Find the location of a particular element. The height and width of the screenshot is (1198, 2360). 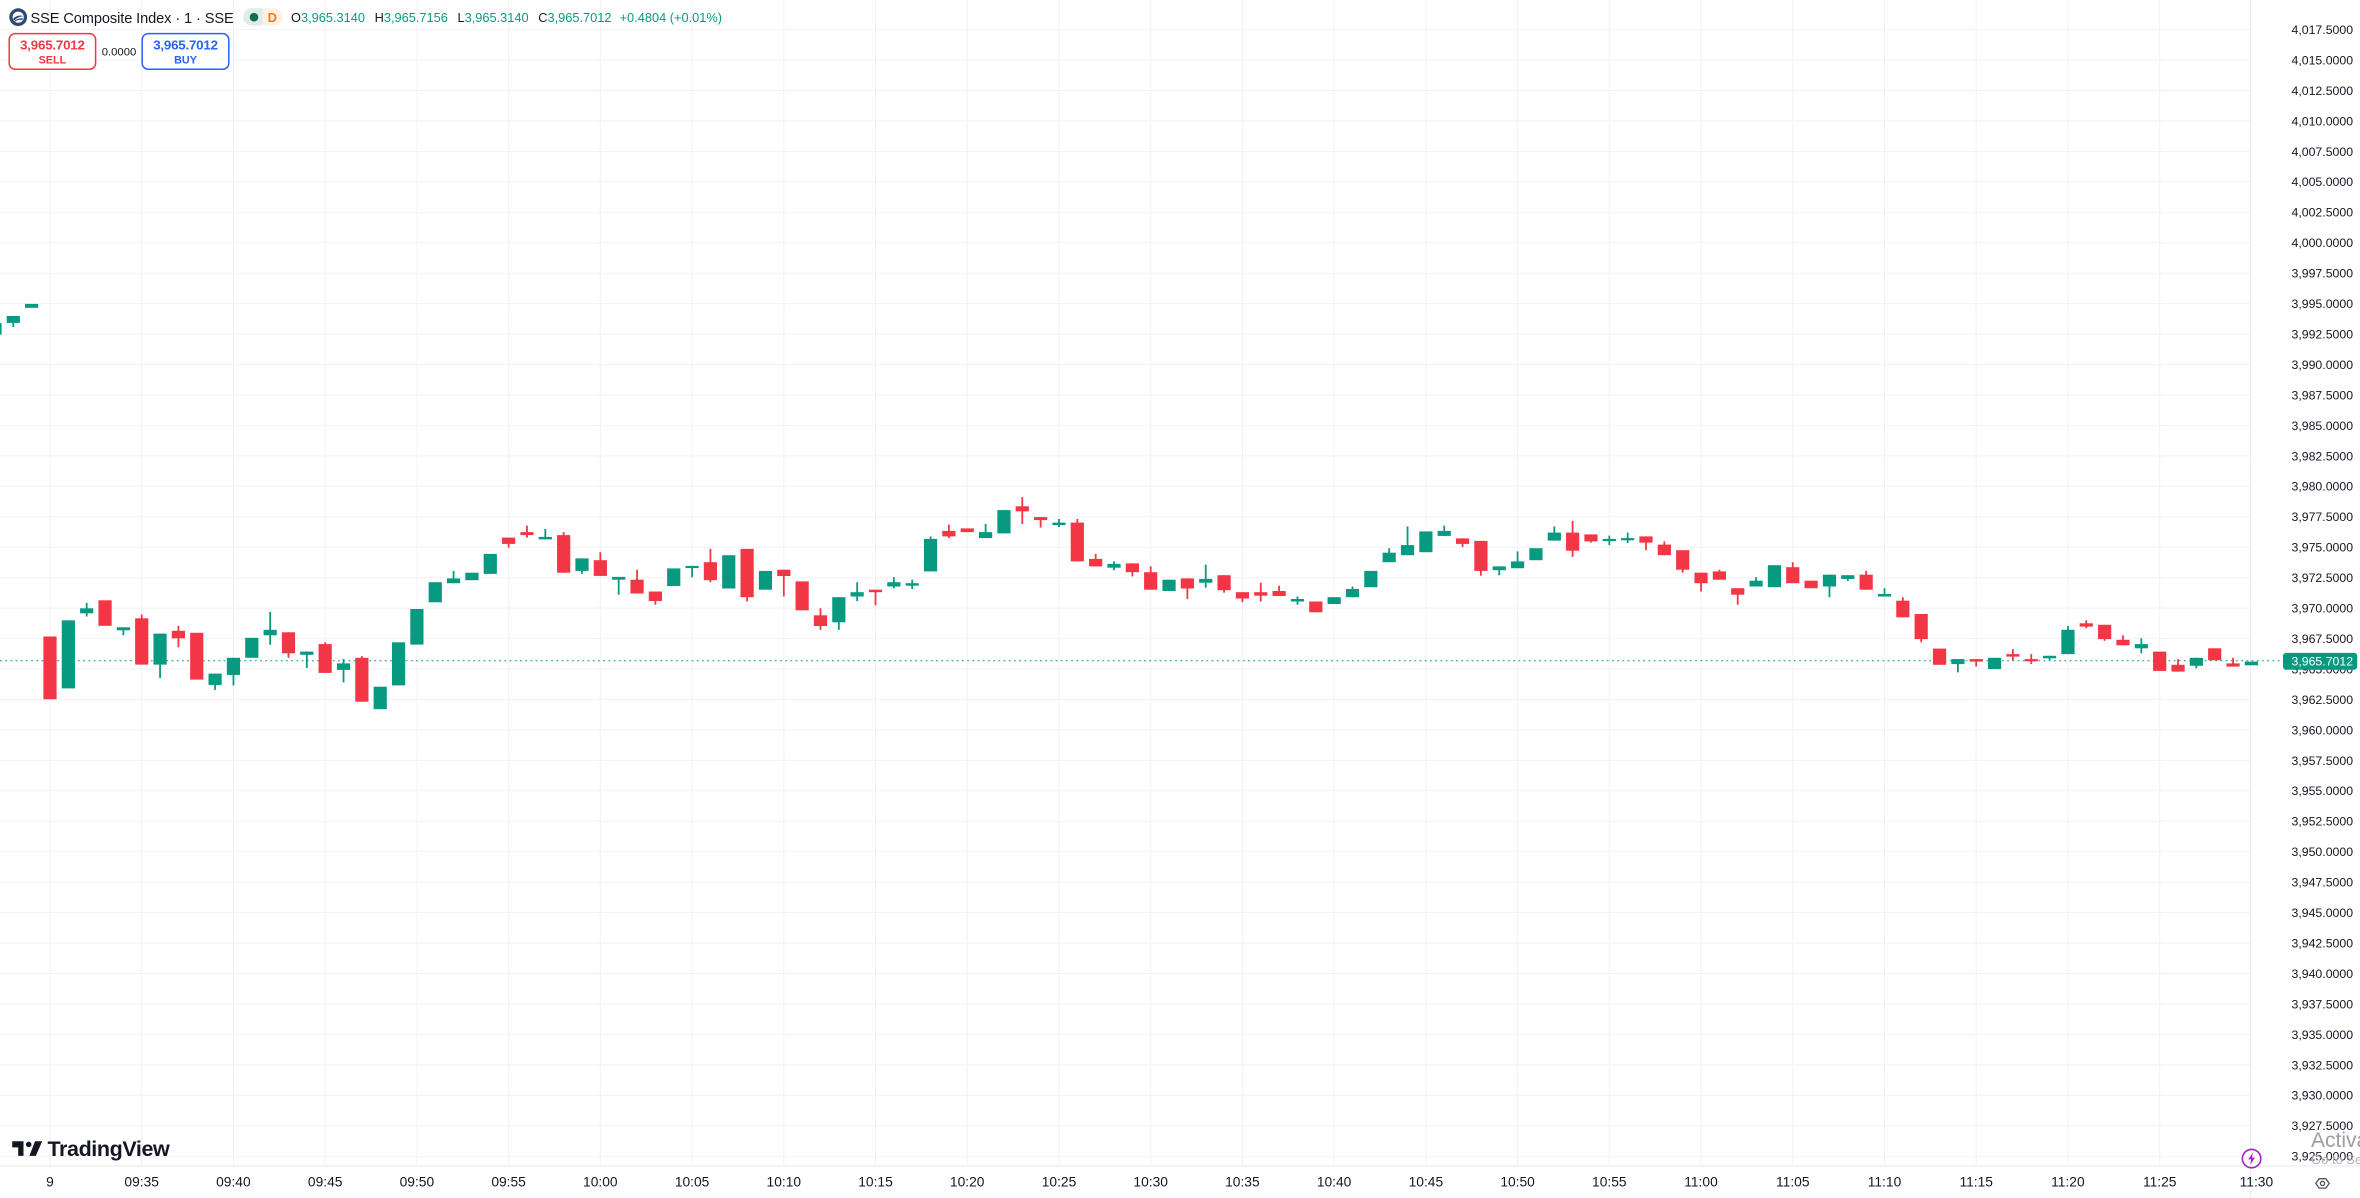

svg-text: 4,017.5000 is located at coordinates (2323, 30).